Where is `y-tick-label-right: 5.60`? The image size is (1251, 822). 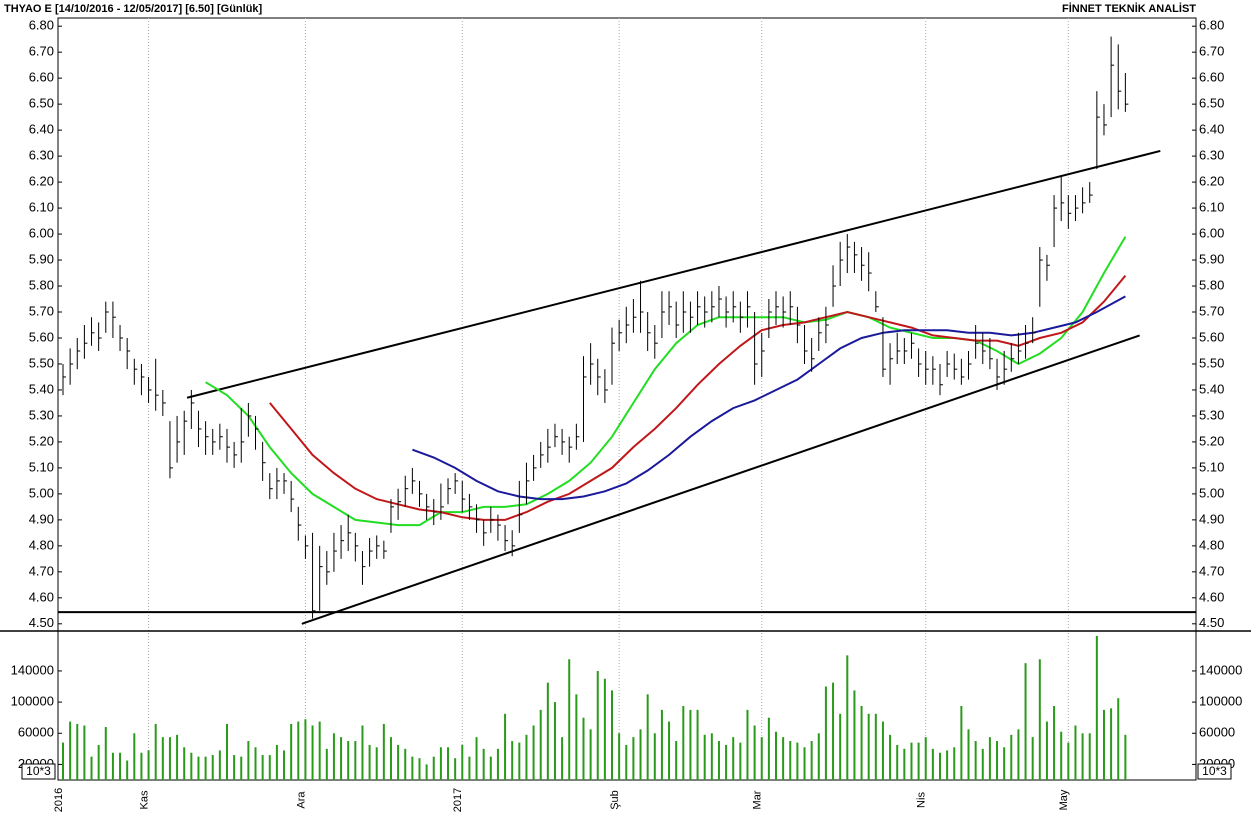
y-tick-label-right: 5.60 is located at coordinates (1211, 336).